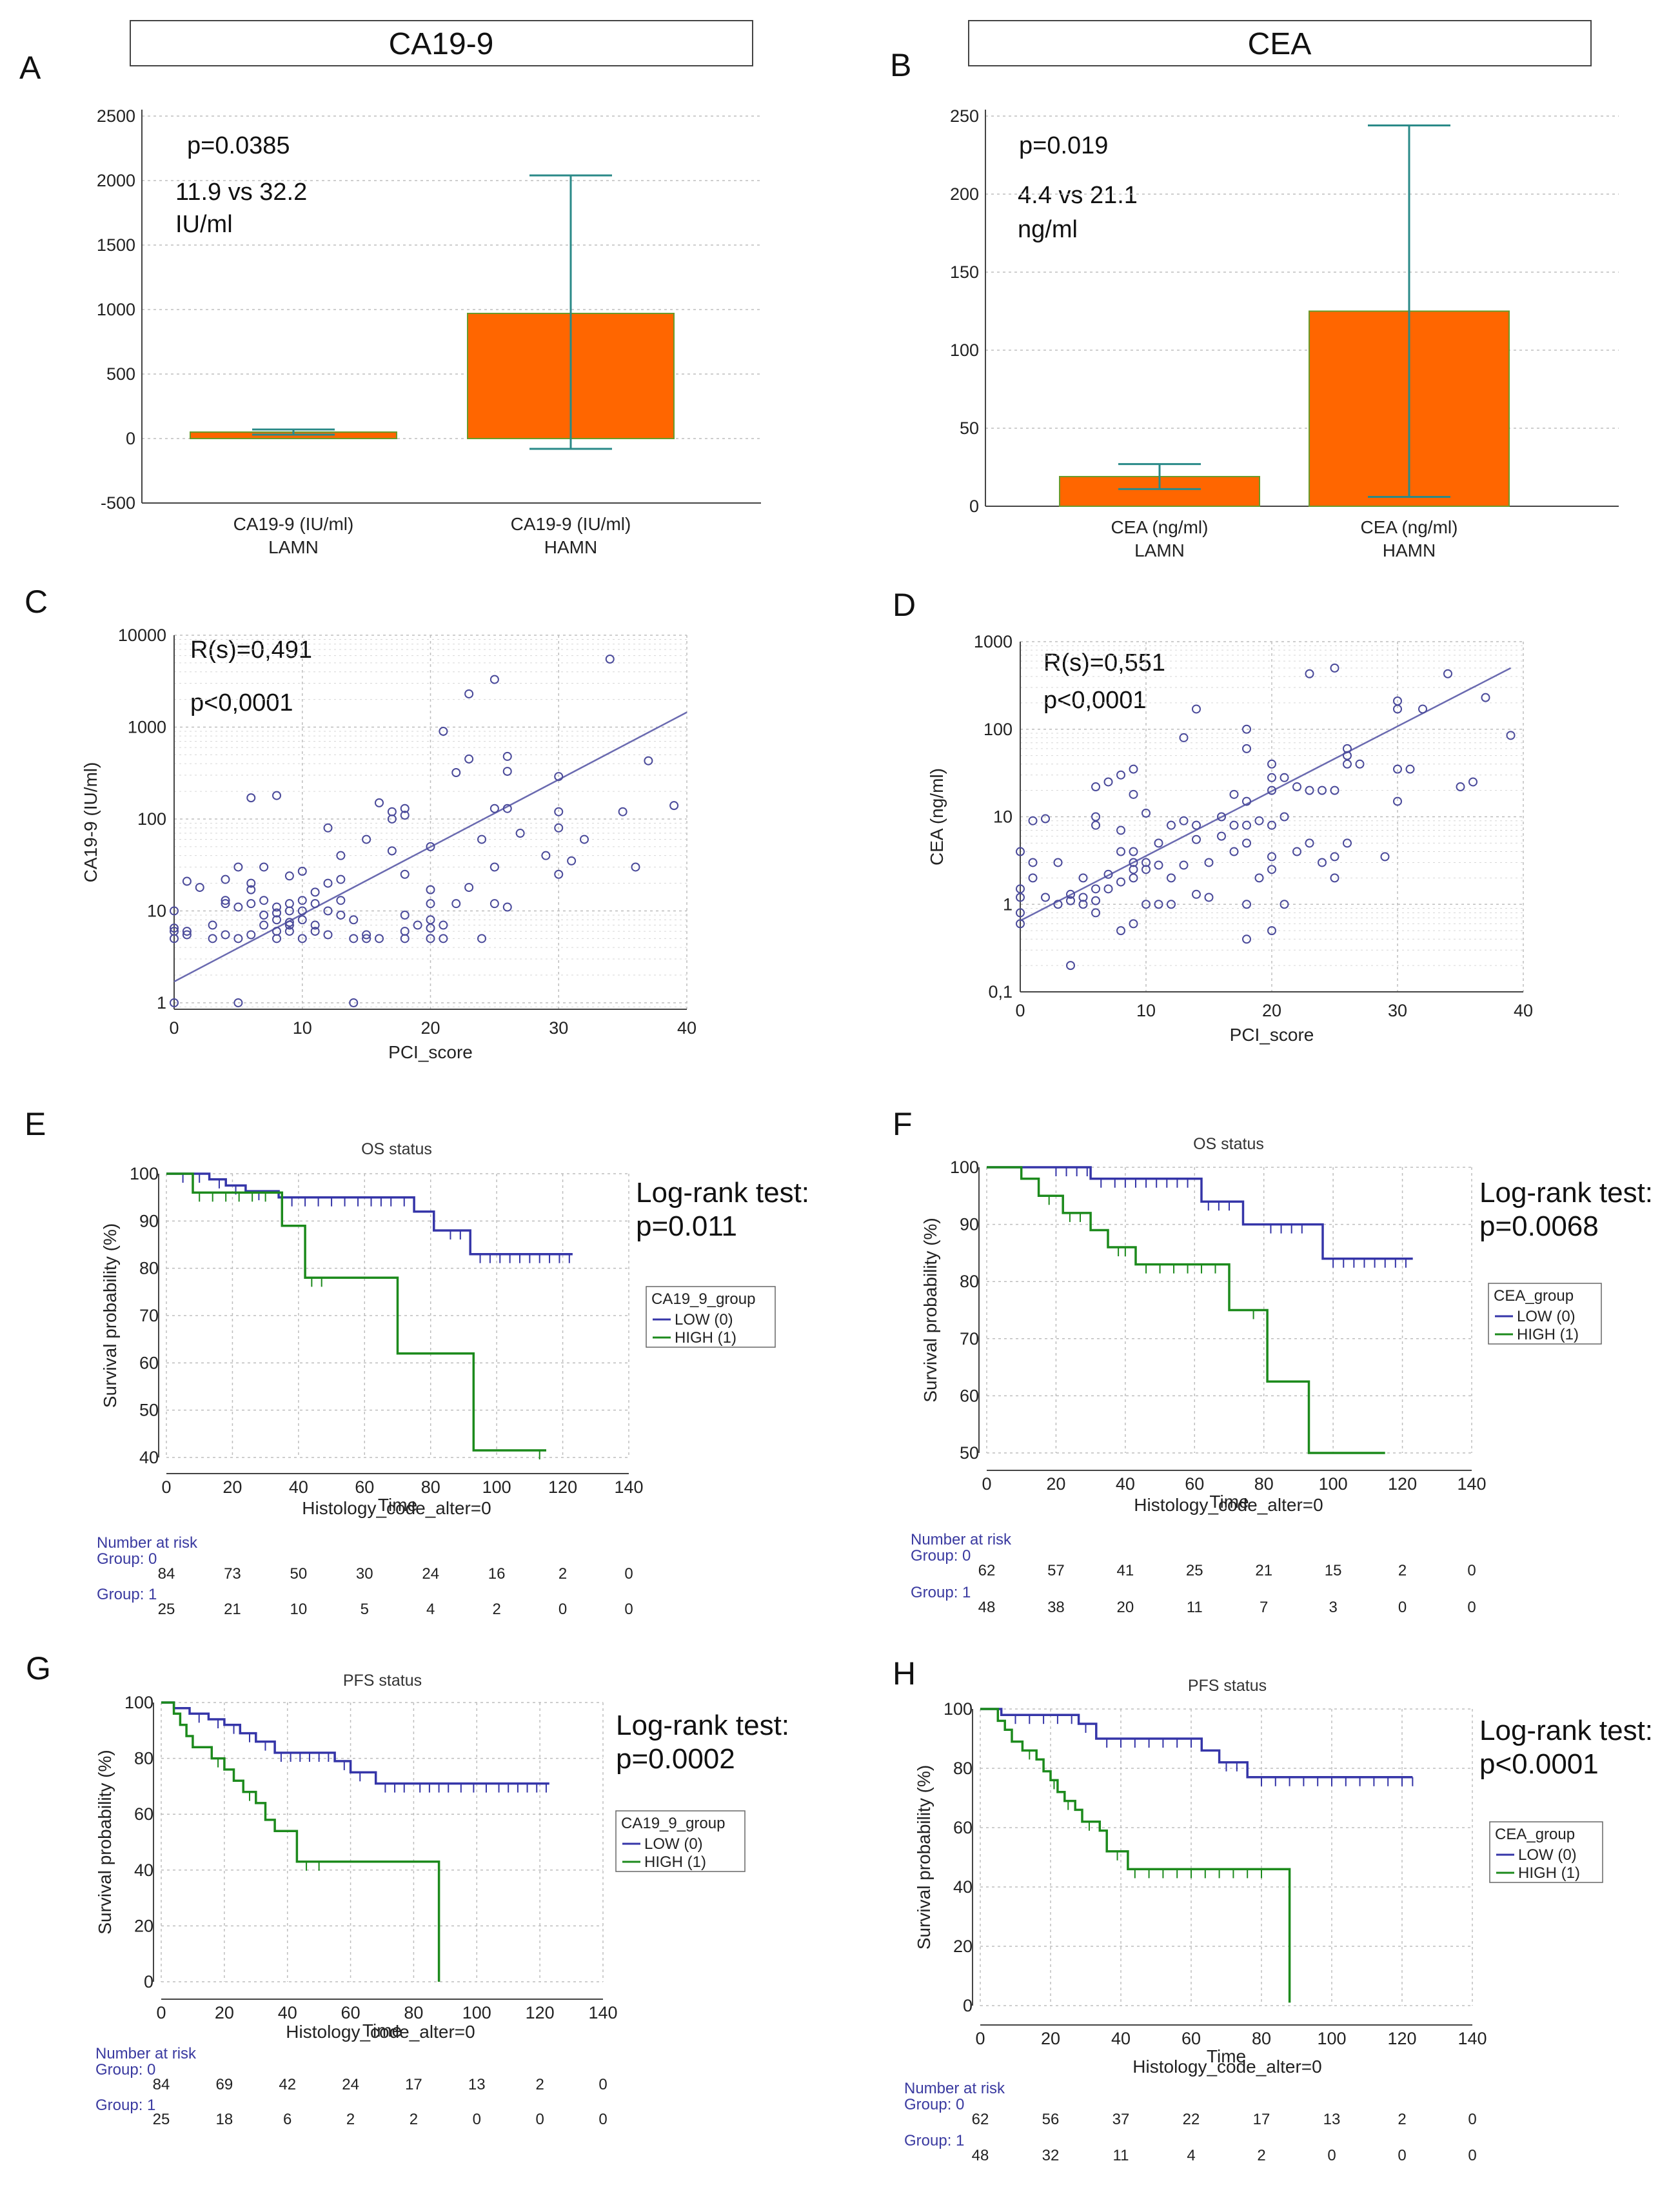 This screenshot has height=2192, width=1680. What do you see at coordinates (1546, 1852) in the screenshot?
I see `legend-h: CEA_group LOW (0) HIGH (1)` at bounding box center [1546, 1852].